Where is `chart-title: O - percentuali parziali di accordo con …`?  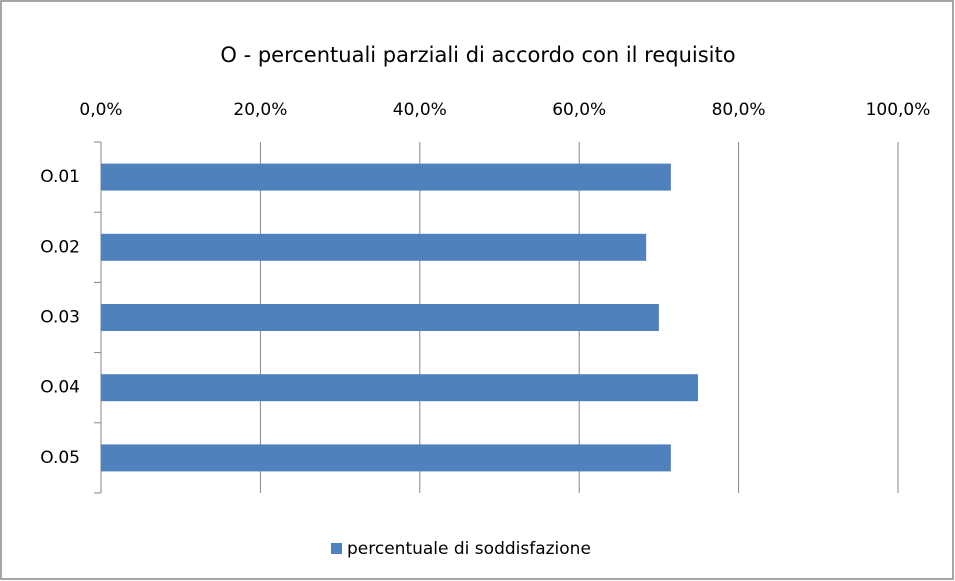
chart-title: O - percentuali parziali di accordo con … is located at coordinates (477, 55).